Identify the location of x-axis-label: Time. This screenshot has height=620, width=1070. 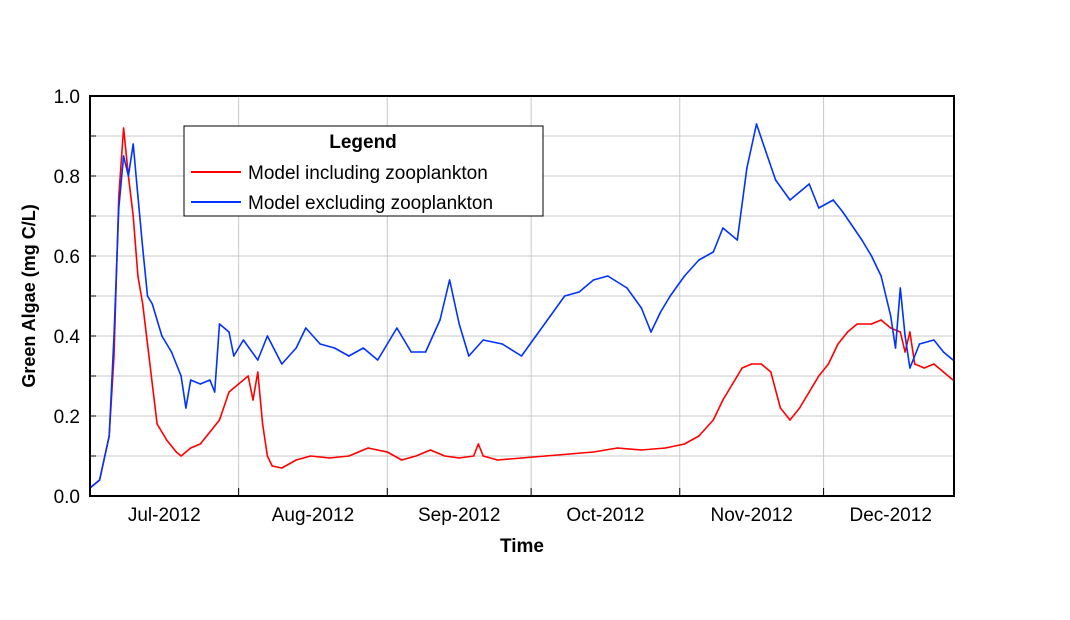
(522, 546).